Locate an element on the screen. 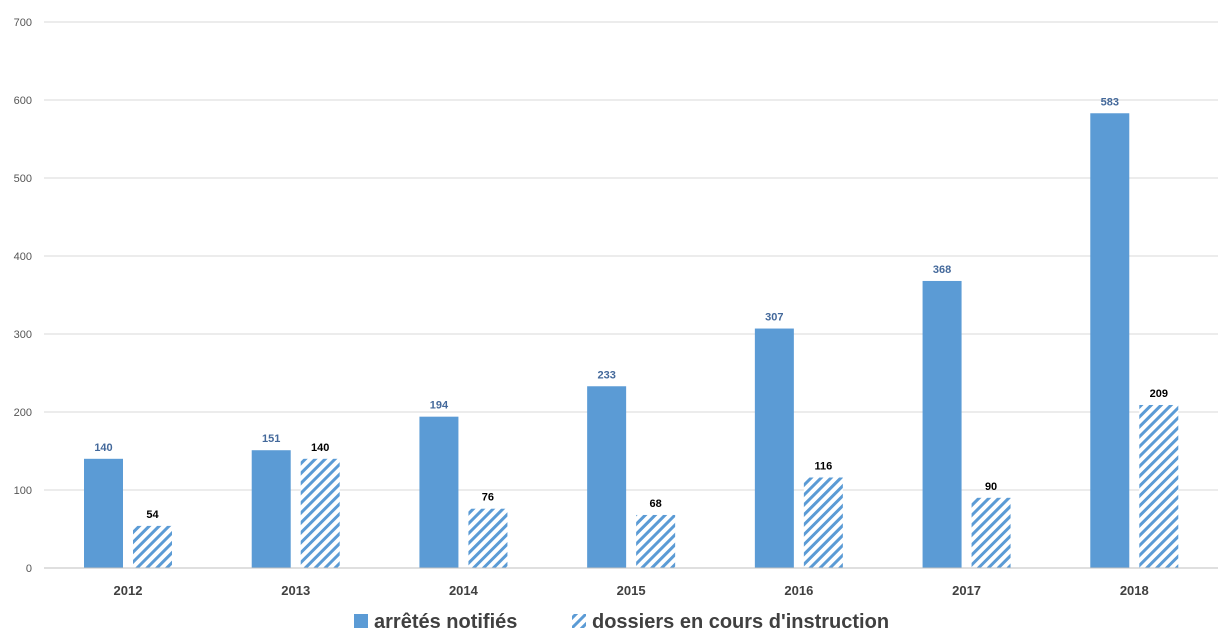 This screenshot has width=1225, height=636. x-axis: 2012 2013 2014 2015 2016 2017 2018 is located at coordinates (631, 582).